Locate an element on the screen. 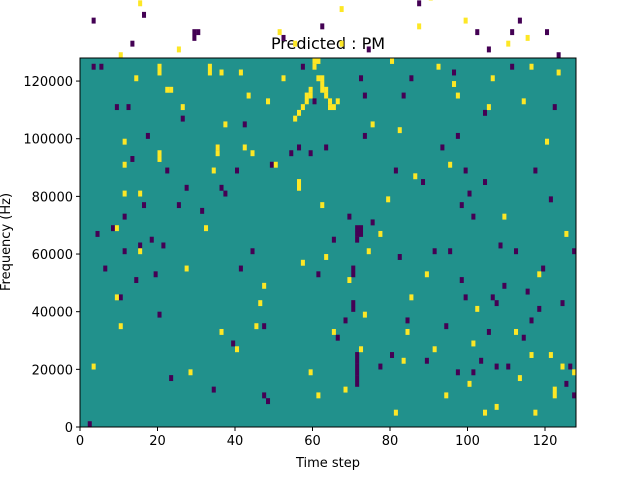 Image resolution: width=640 pixels, height=480 pixels. x-tick-label: 0 is located at coordinates (80, 441).